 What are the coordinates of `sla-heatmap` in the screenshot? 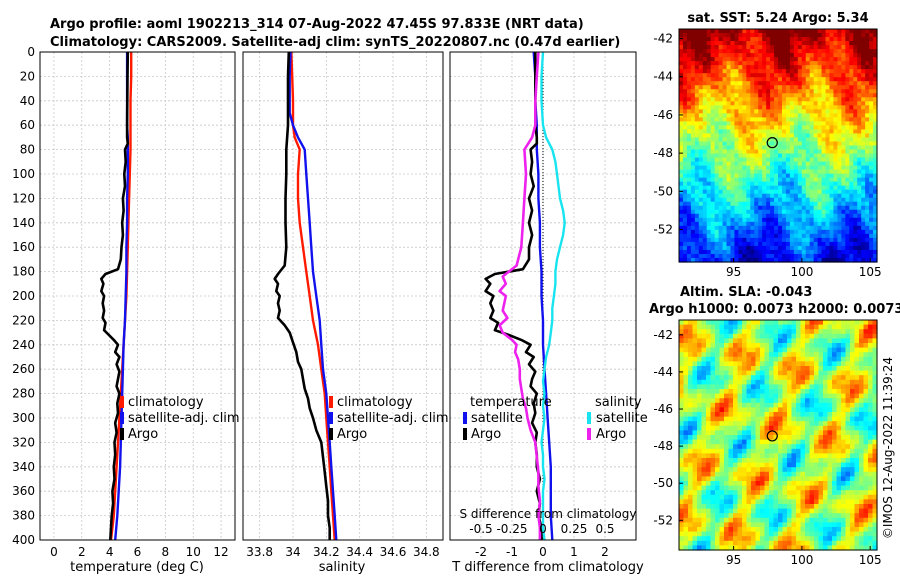 It's located at (778, 435).